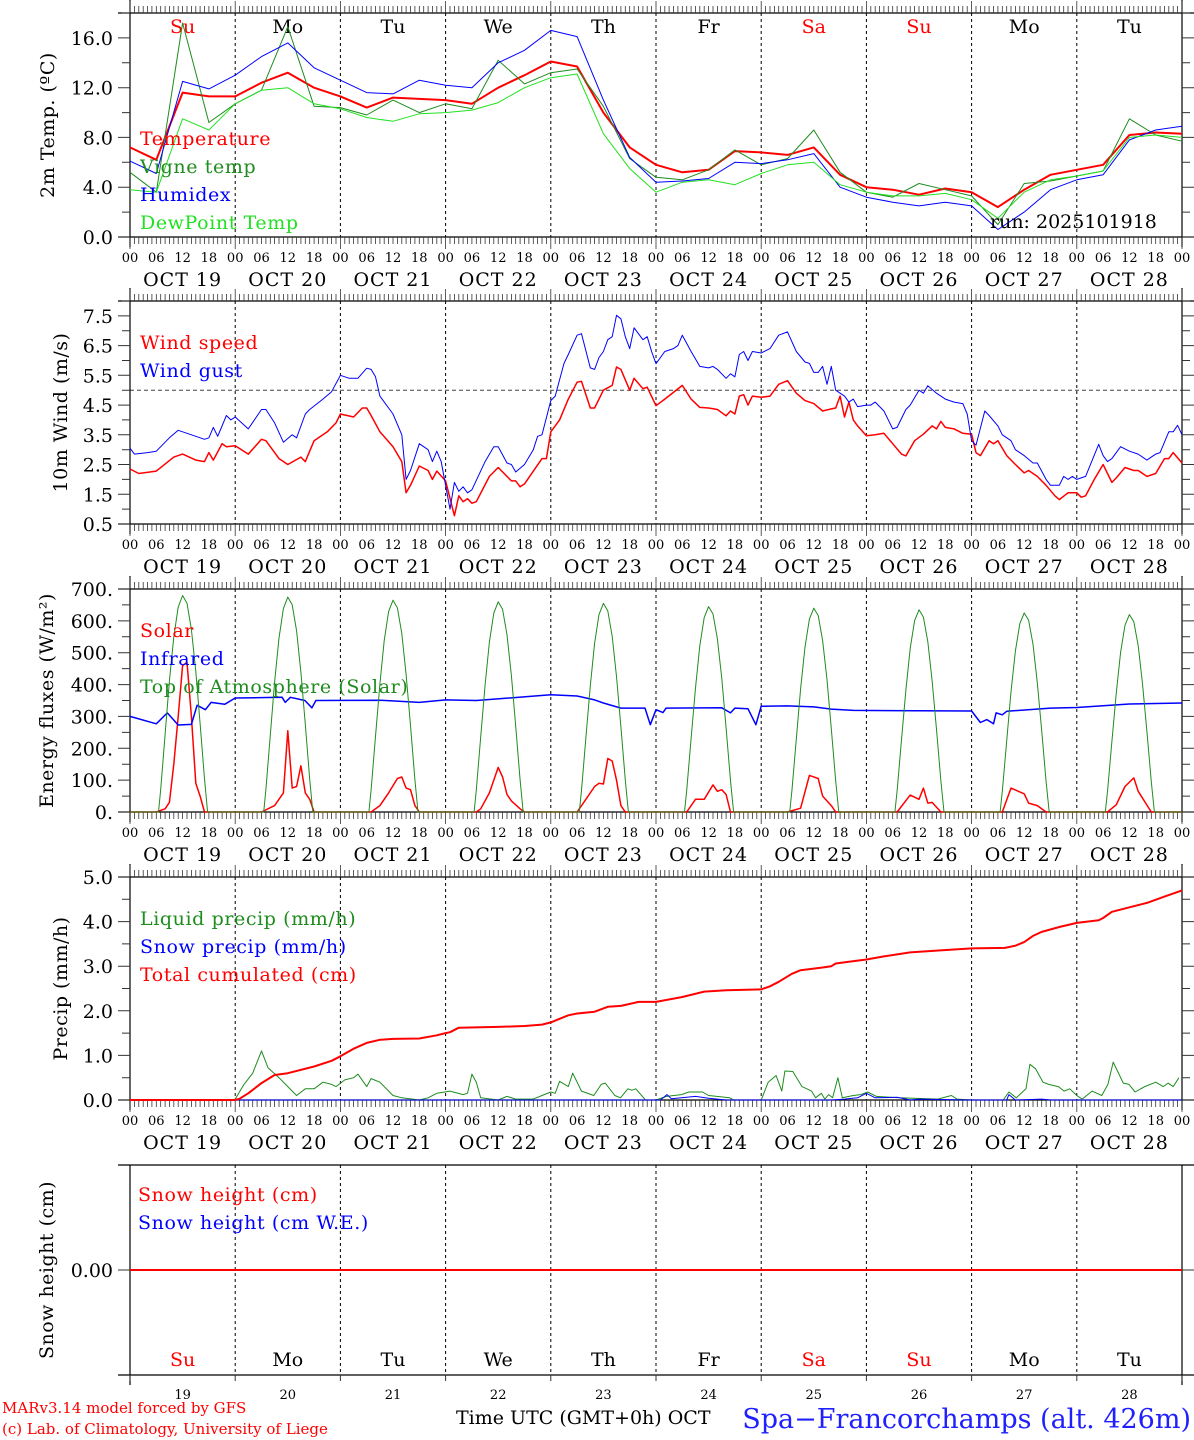 The width and height of the screenshot is (1194, 1440). I want to click on day-number-label: 24, so click(708, 1395).